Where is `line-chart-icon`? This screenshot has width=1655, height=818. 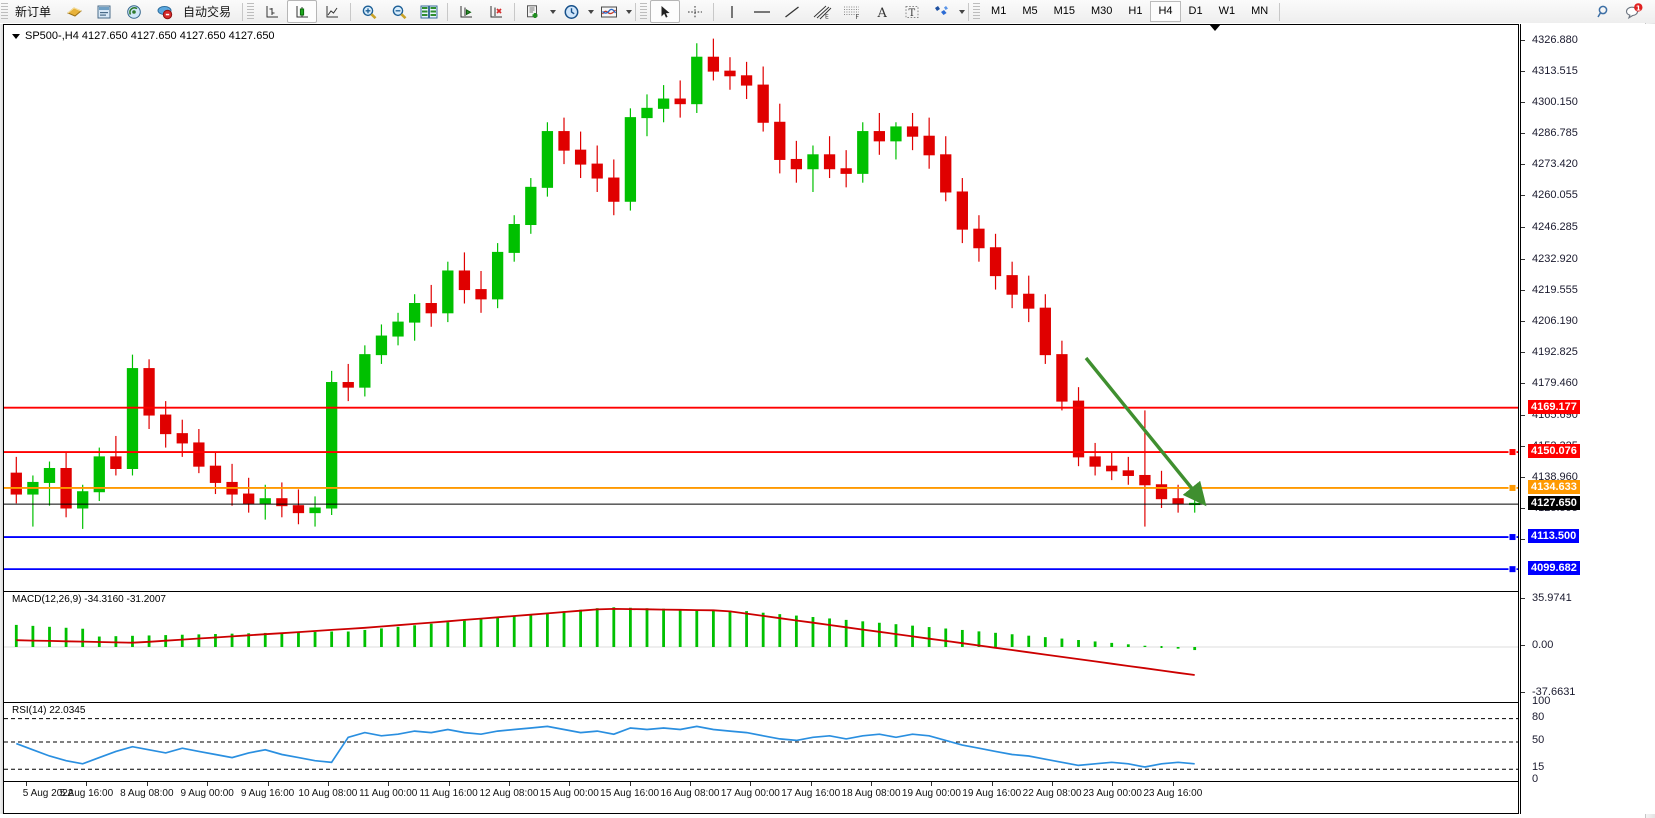
line-chart-icon is located at coordinates (332, 11).